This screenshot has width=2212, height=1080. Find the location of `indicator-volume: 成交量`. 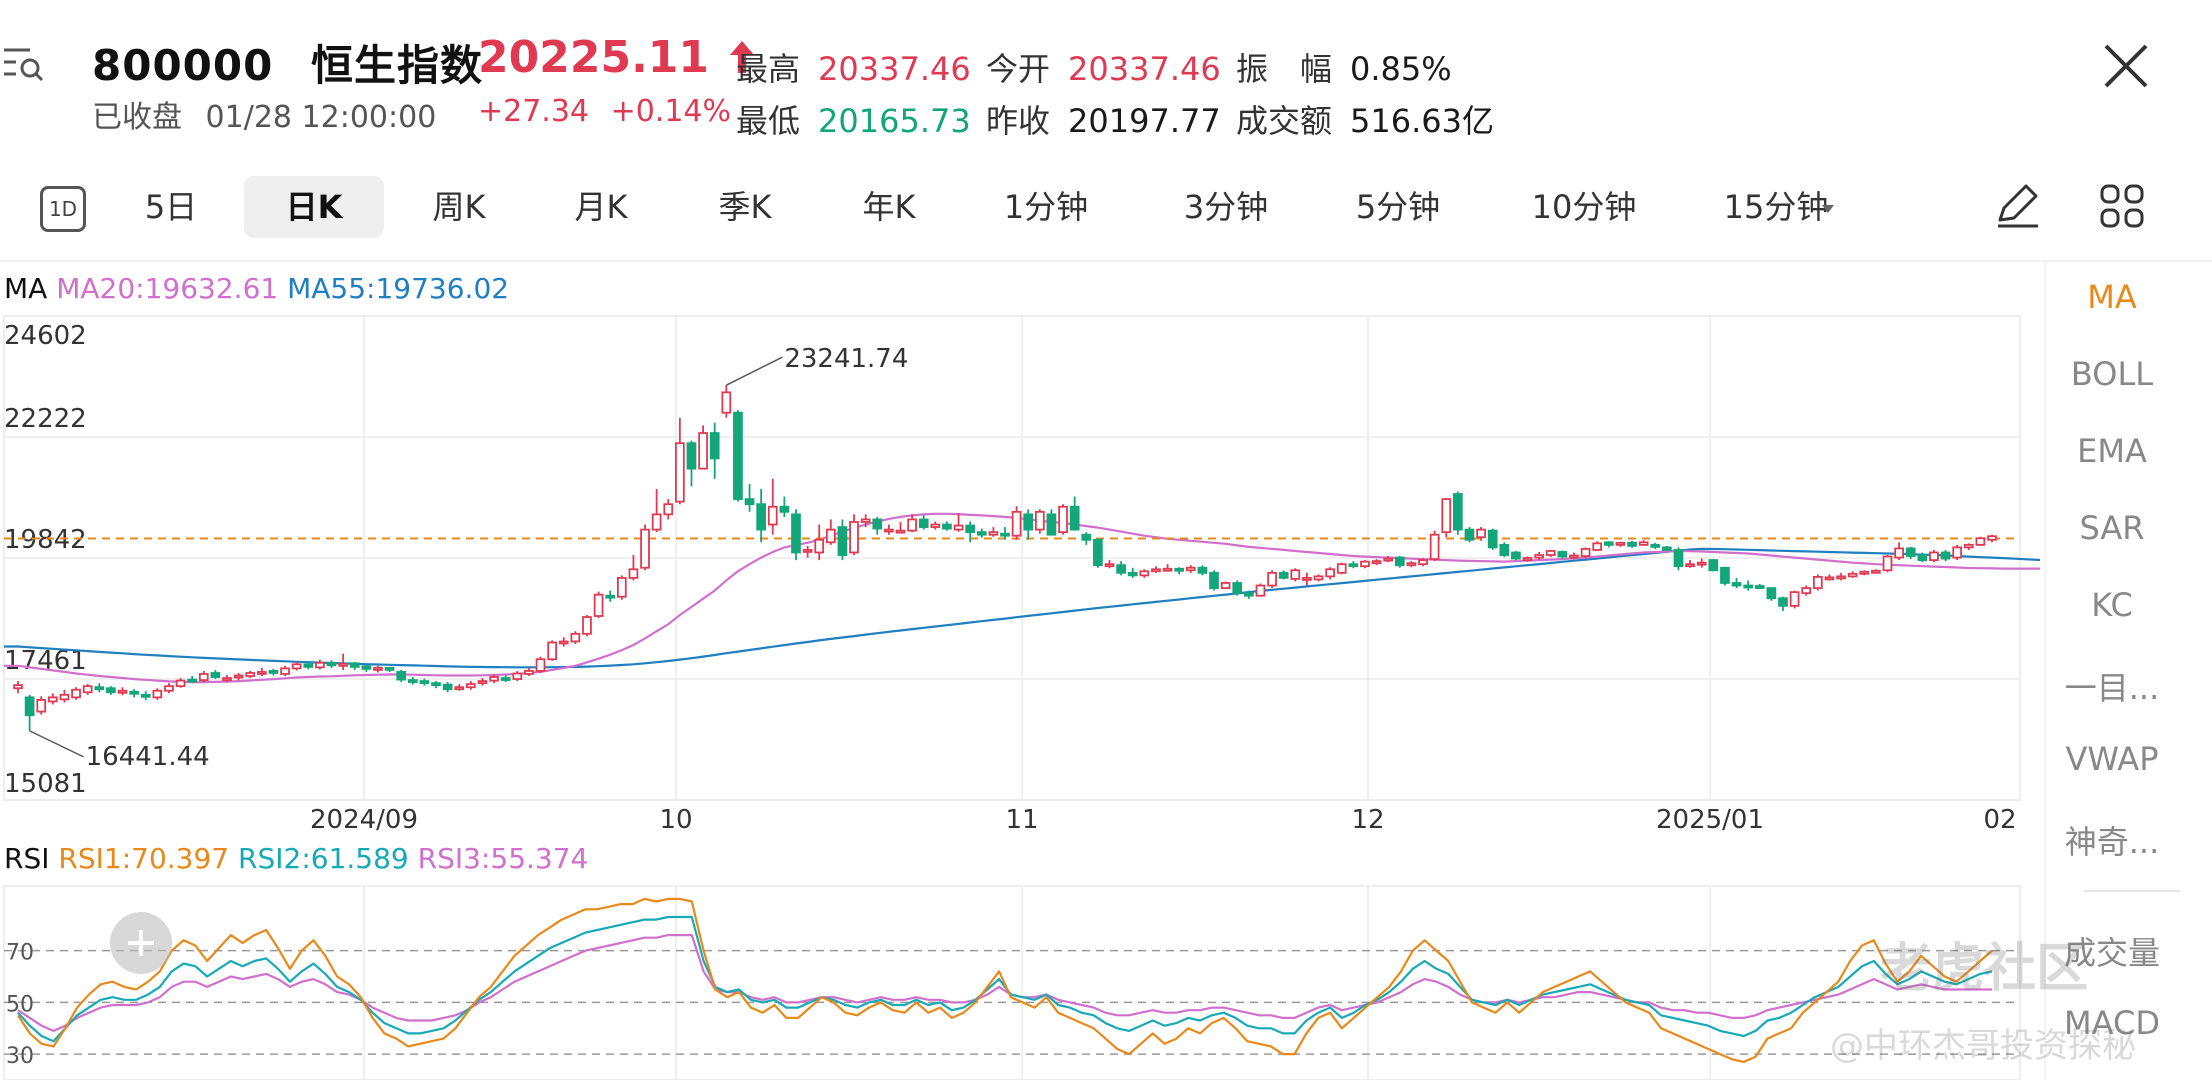

indicator-volume: 成交量 is located at coordinates (2111, 953).